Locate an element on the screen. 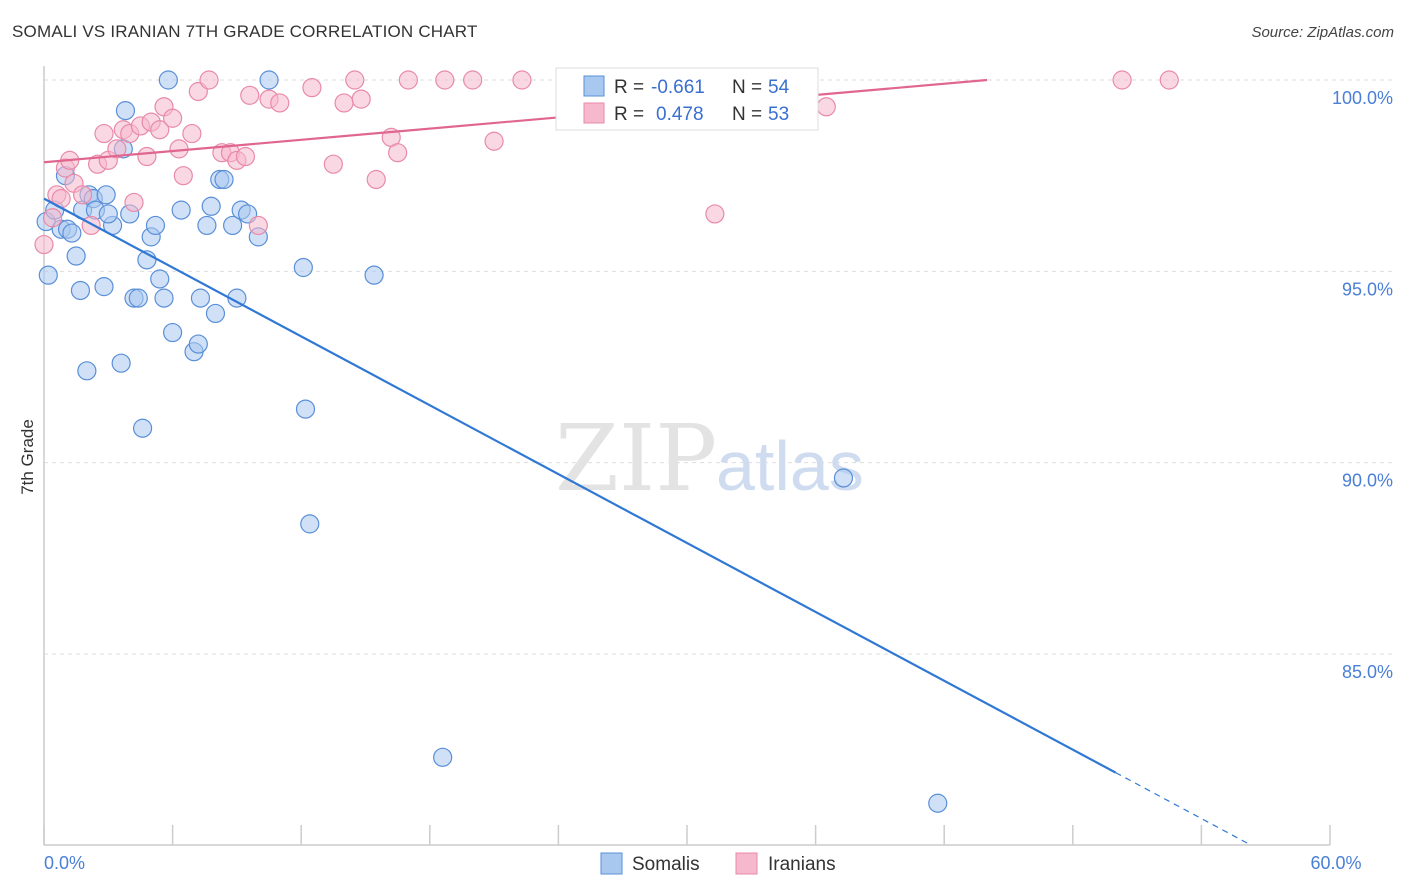 This screenshot has width=1406, height=892. iranian-n-label: N = is located at coordinates (747, 114).